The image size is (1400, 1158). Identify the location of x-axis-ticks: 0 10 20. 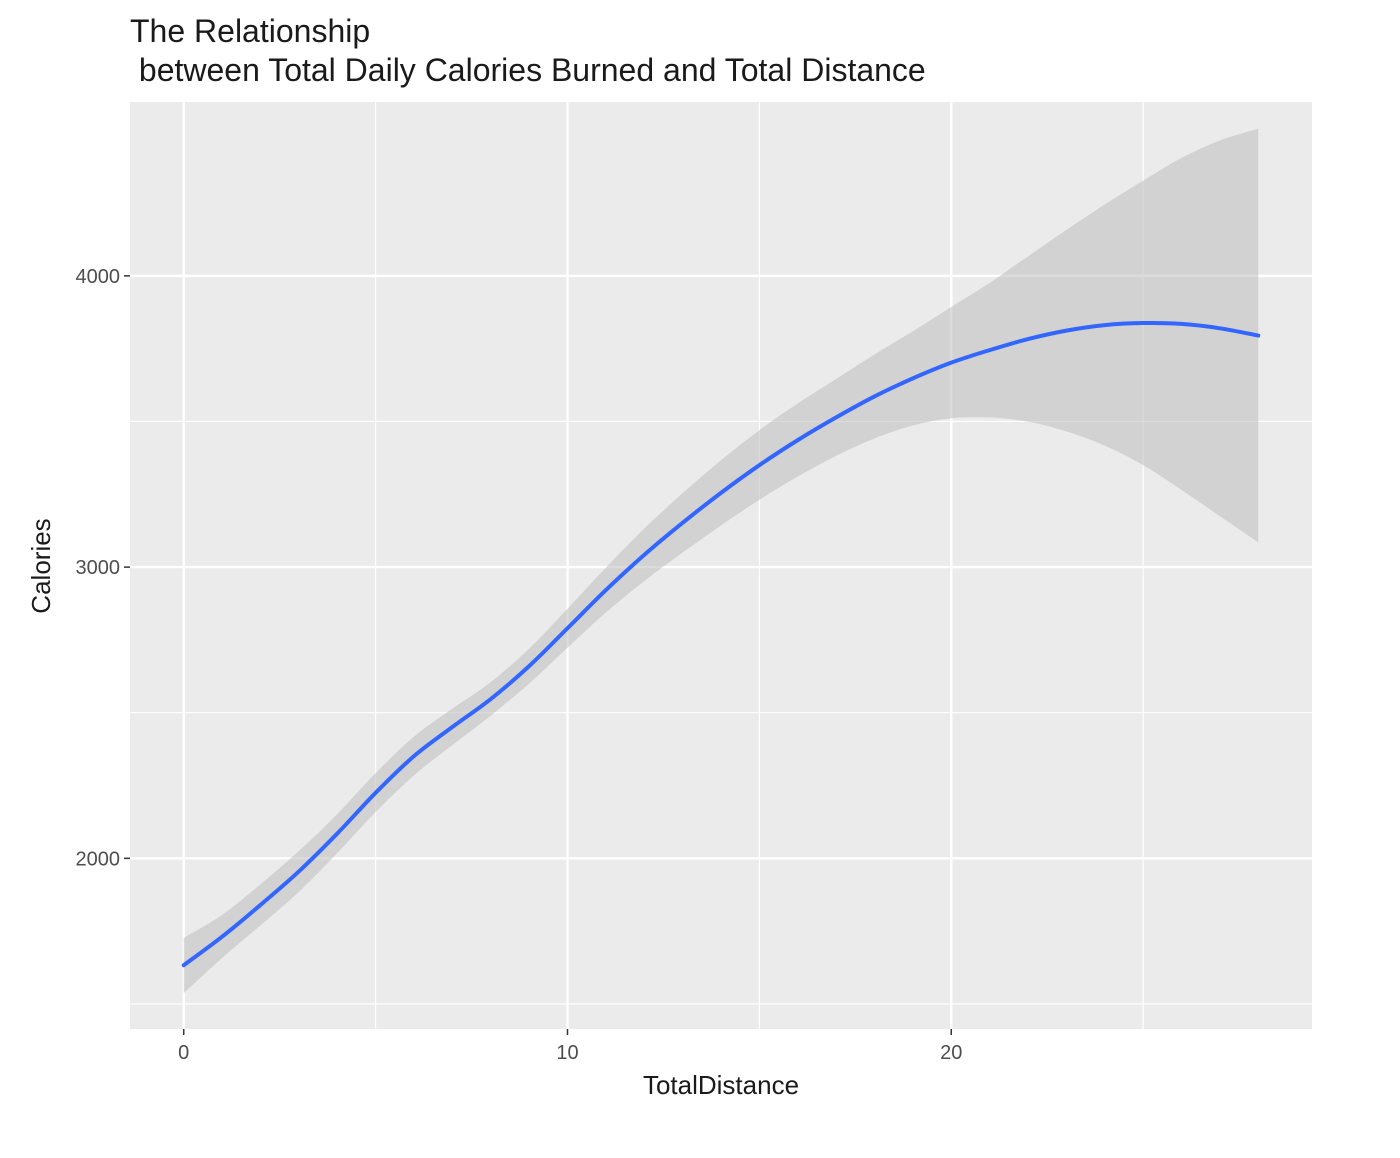
(570, 1046).